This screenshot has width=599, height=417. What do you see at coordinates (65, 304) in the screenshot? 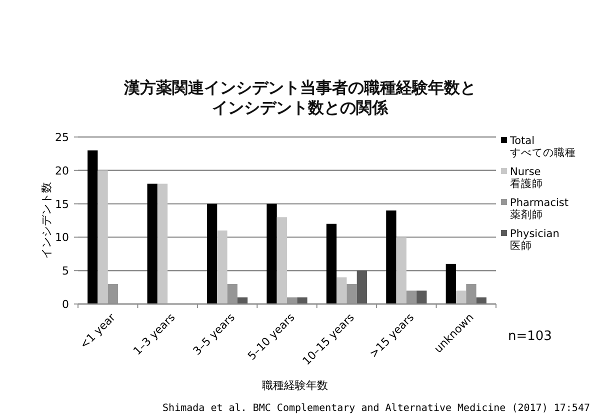
I see `y-tick-label: 0` at bounding box center [65, 304].